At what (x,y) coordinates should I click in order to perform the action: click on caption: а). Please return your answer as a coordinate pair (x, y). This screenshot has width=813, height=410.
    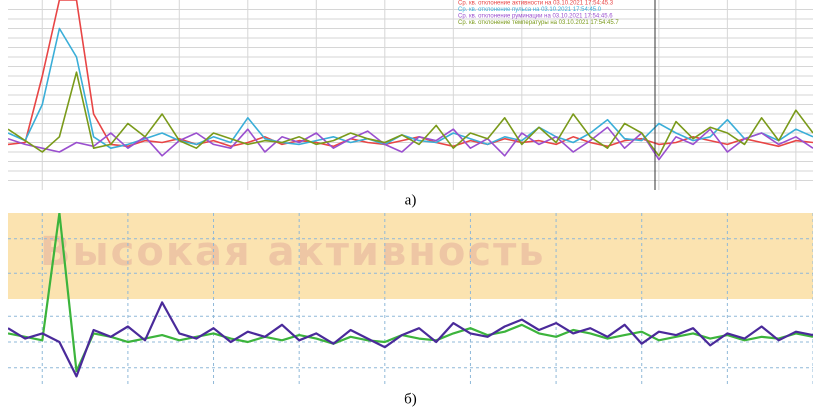
    Looking at the image, I should click on (411, 200).